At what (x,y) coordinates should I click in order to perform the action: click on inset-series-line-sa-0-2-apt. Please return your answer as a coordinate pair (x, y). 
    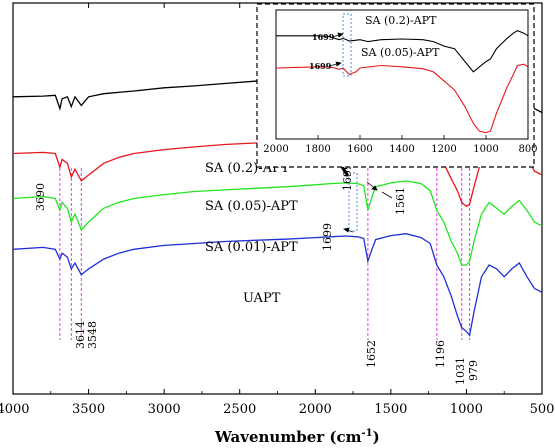
    Looking at the image, I should click on (402, 51).